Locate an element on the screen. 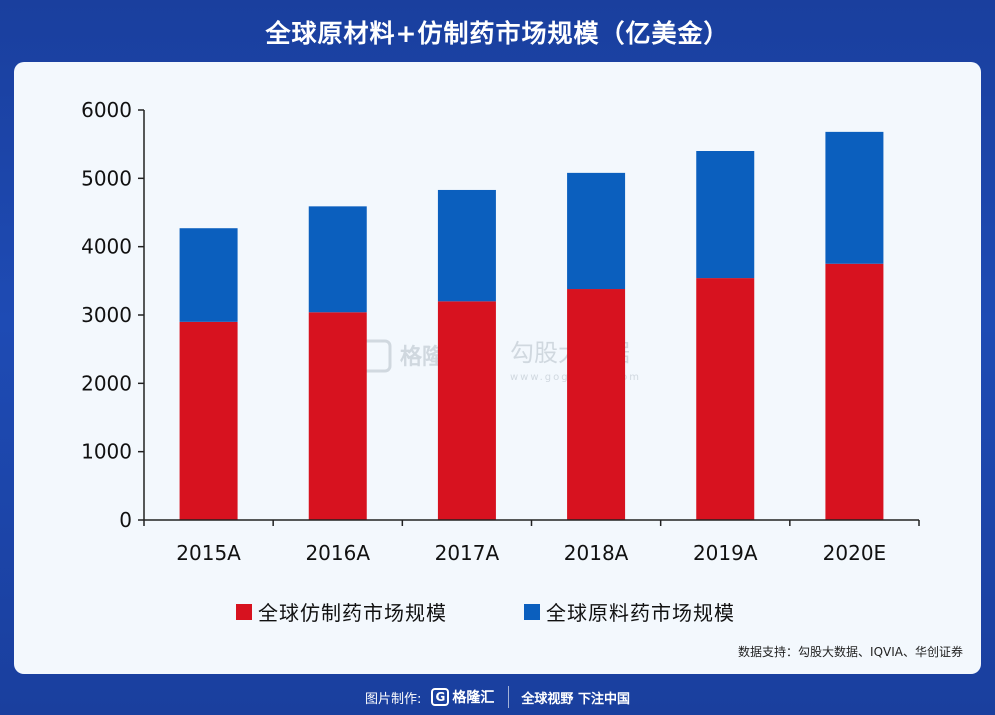  x-tick-label: 2017A is located at coordinates (467, 553).